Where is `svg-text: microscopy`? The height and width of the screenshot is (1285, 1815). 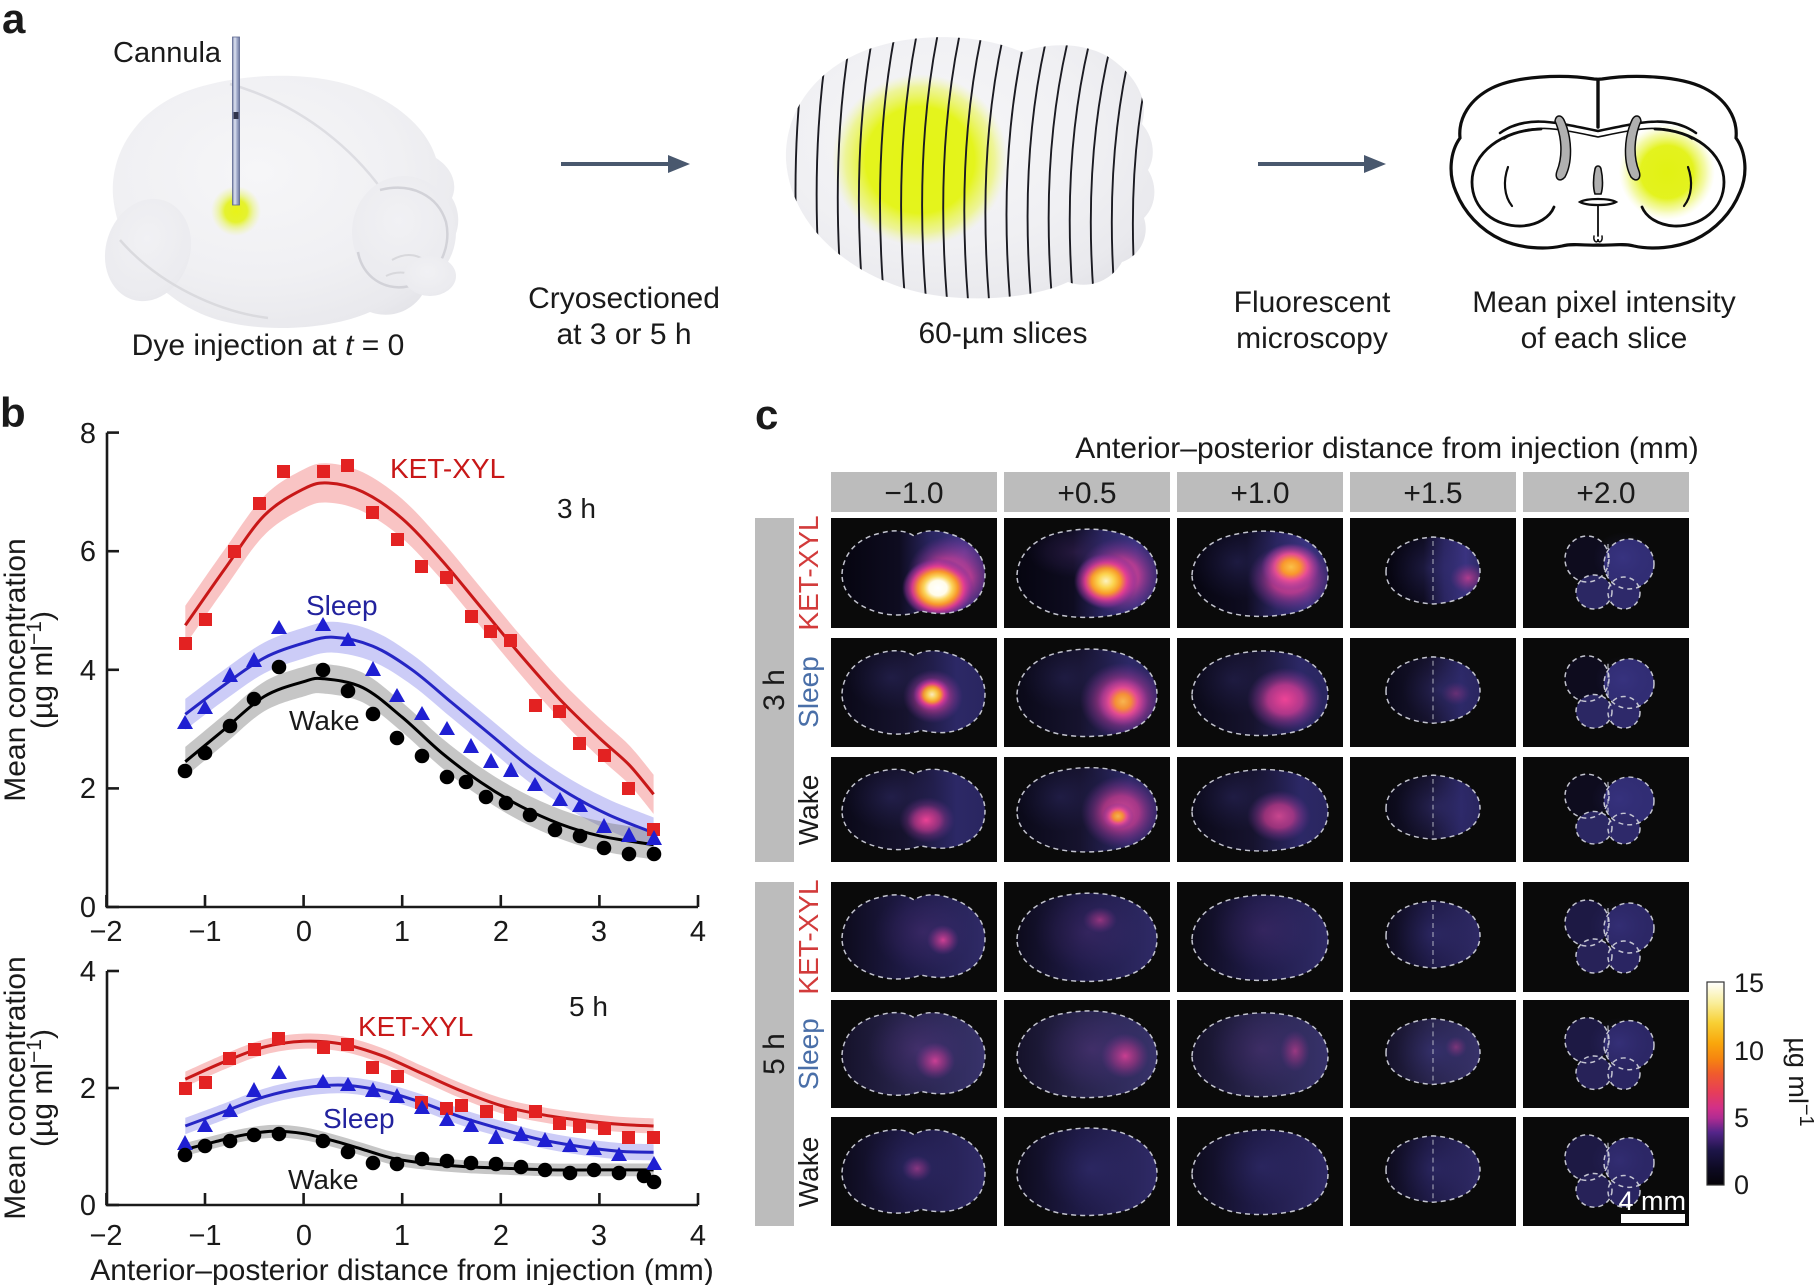 svg-text: microscopy is located at coordinates (1312, 338).